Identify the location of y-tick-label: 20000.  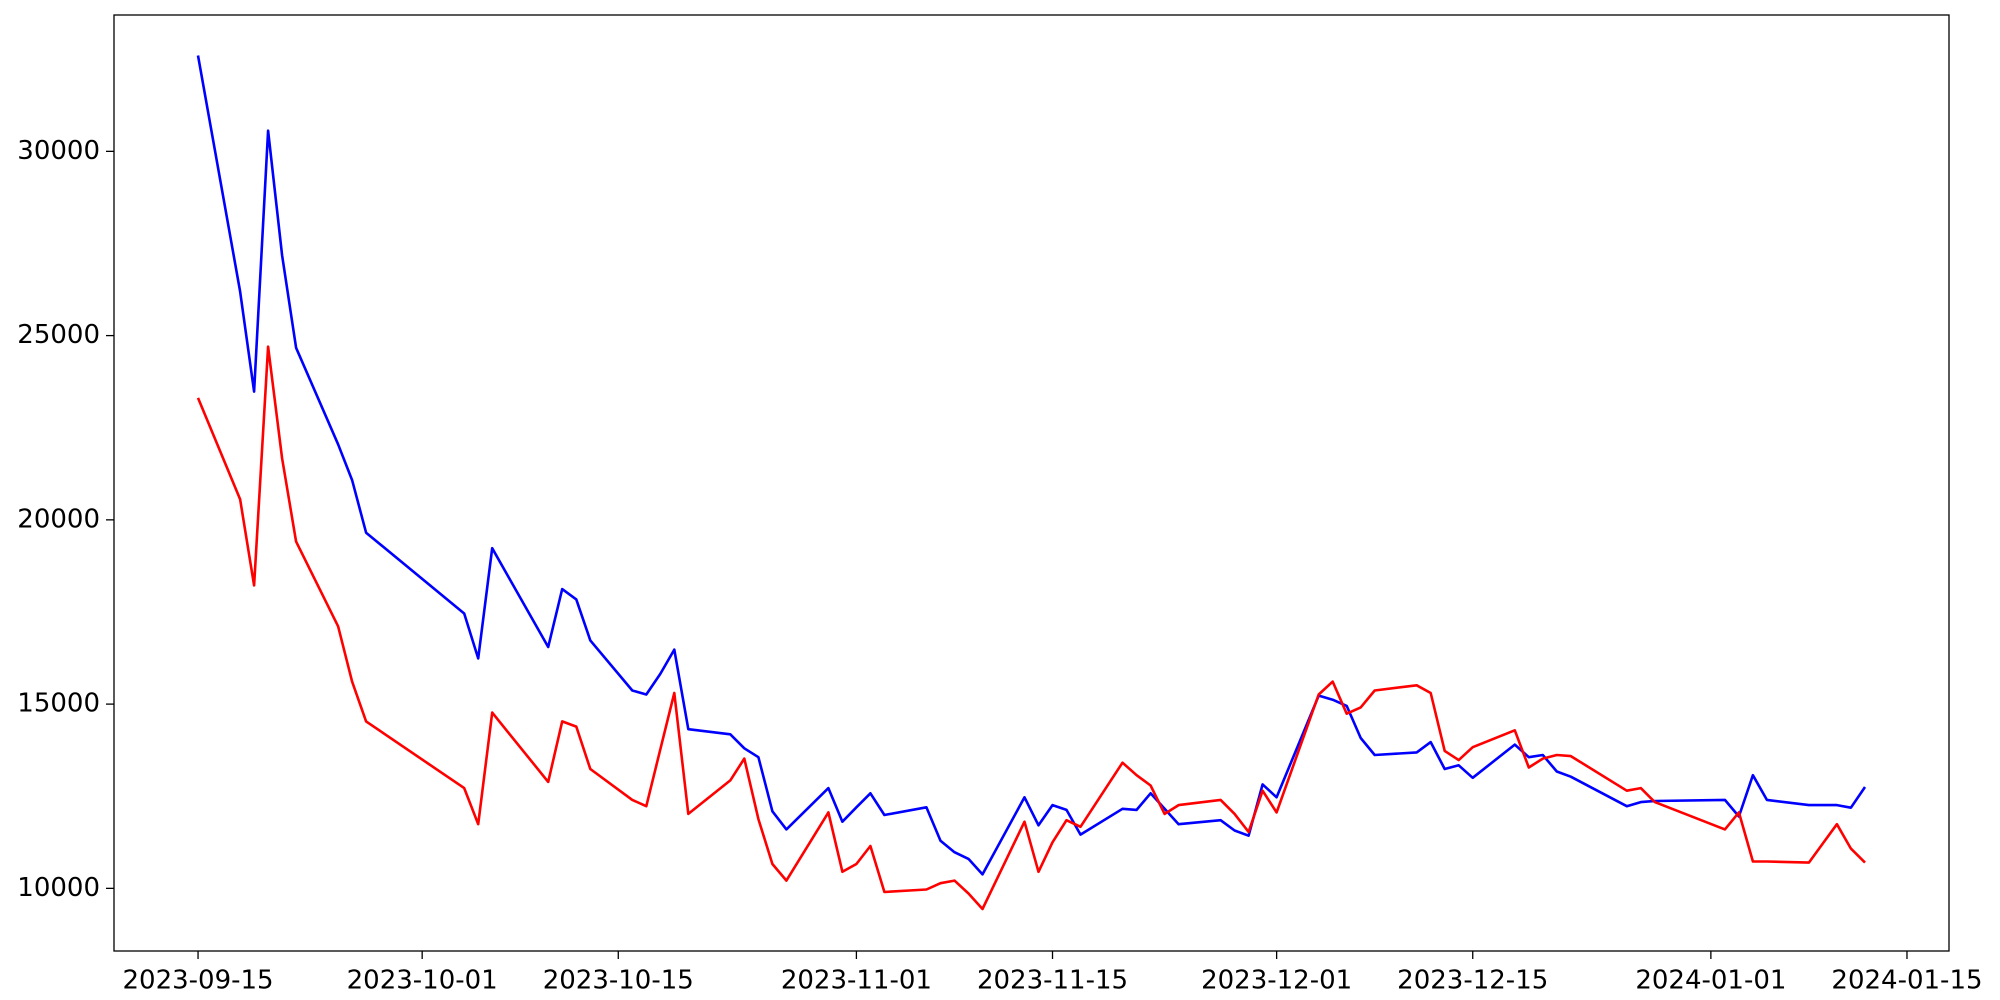
(58, 519).